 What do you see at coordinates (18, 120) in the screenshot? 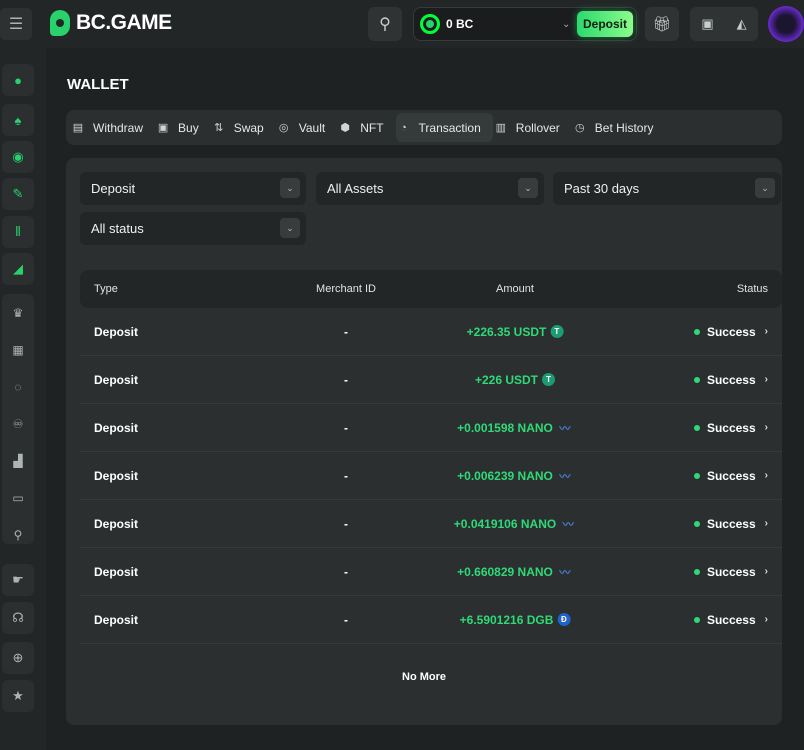
I see `casino-icon: ♠` at bounding box center [18, 120].